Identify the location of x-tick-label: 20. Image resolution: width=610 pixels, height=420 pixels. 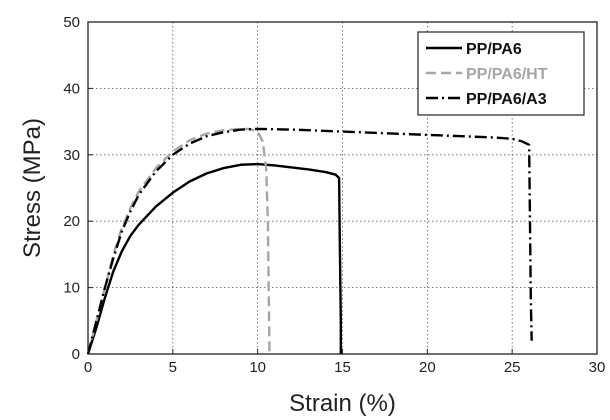
(427, 367).